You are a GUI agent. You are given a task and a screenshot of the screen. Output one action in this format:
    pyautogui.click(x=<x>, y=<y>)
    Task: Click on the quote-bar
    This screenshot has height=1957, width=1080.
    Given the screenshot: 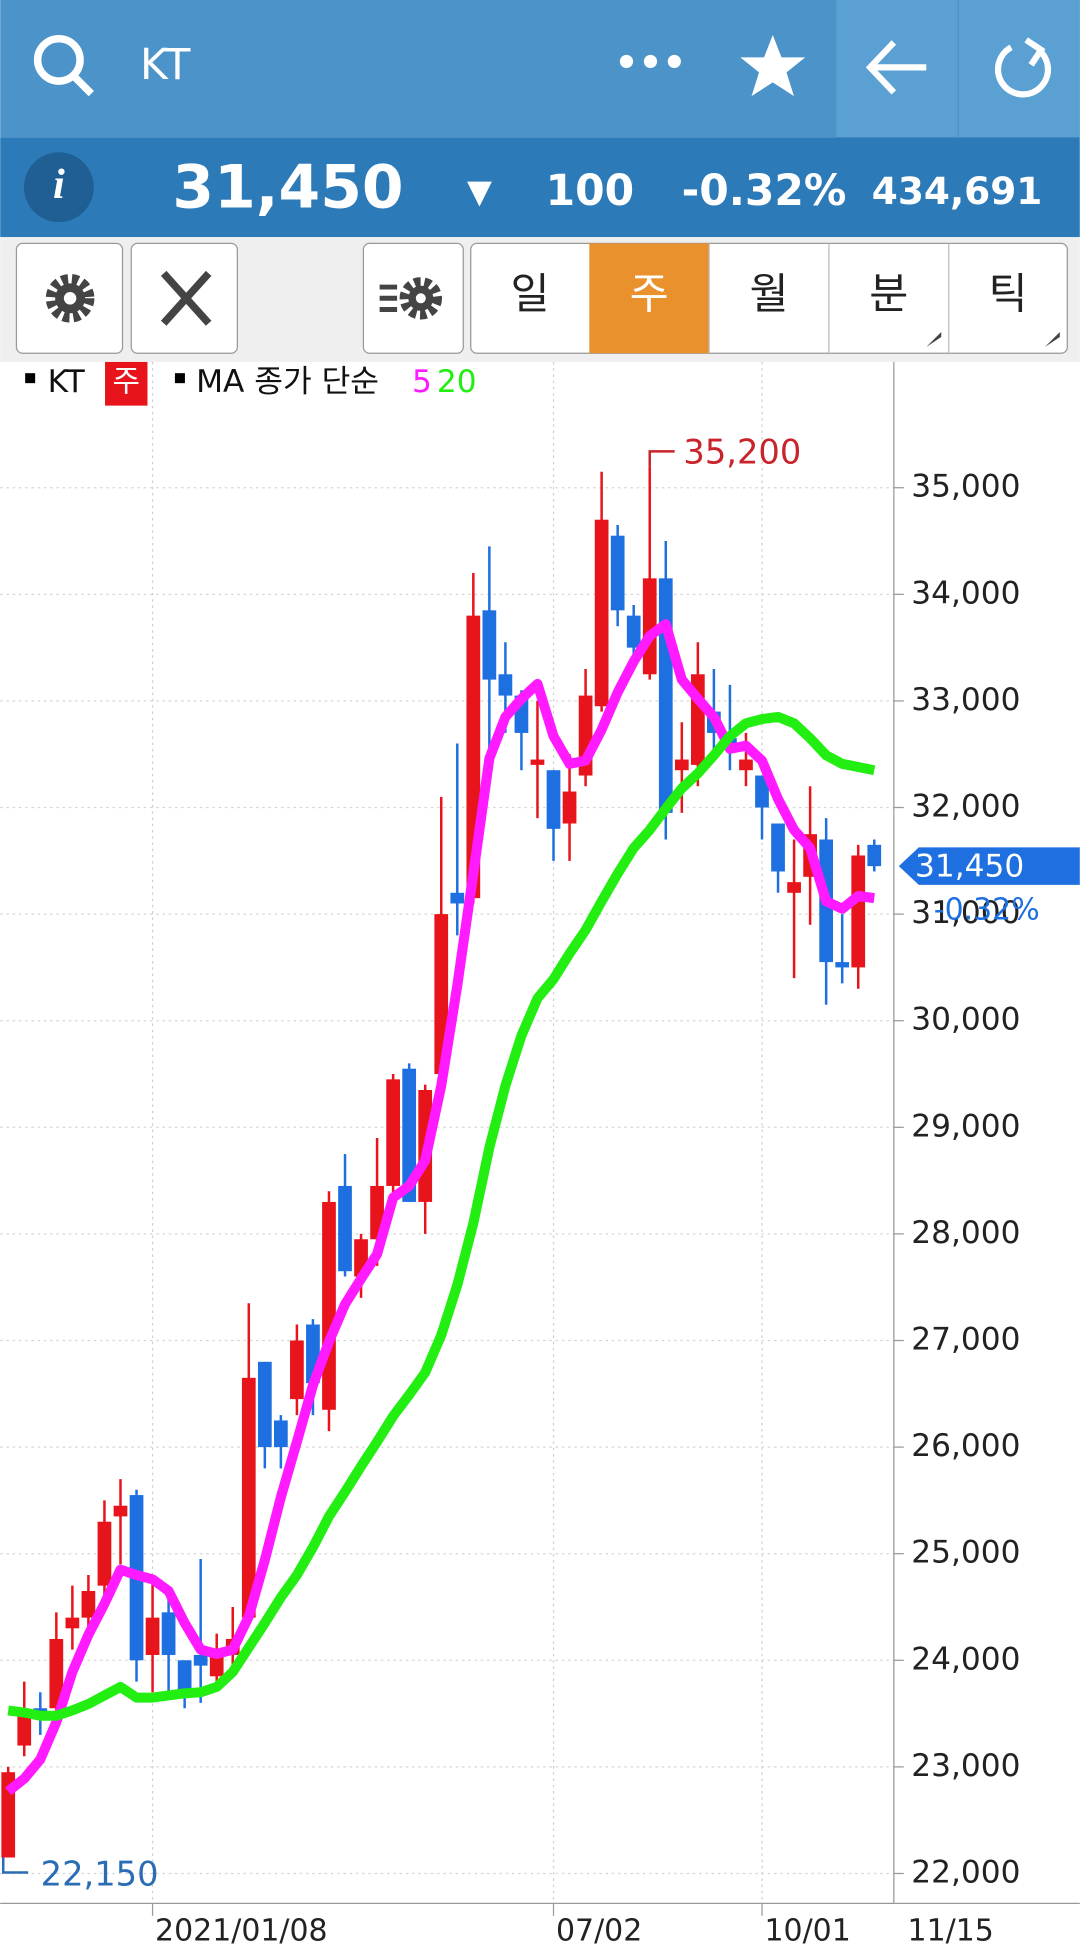 What is the action you would take?
    pyautogui.click(x=540, y=187)
    